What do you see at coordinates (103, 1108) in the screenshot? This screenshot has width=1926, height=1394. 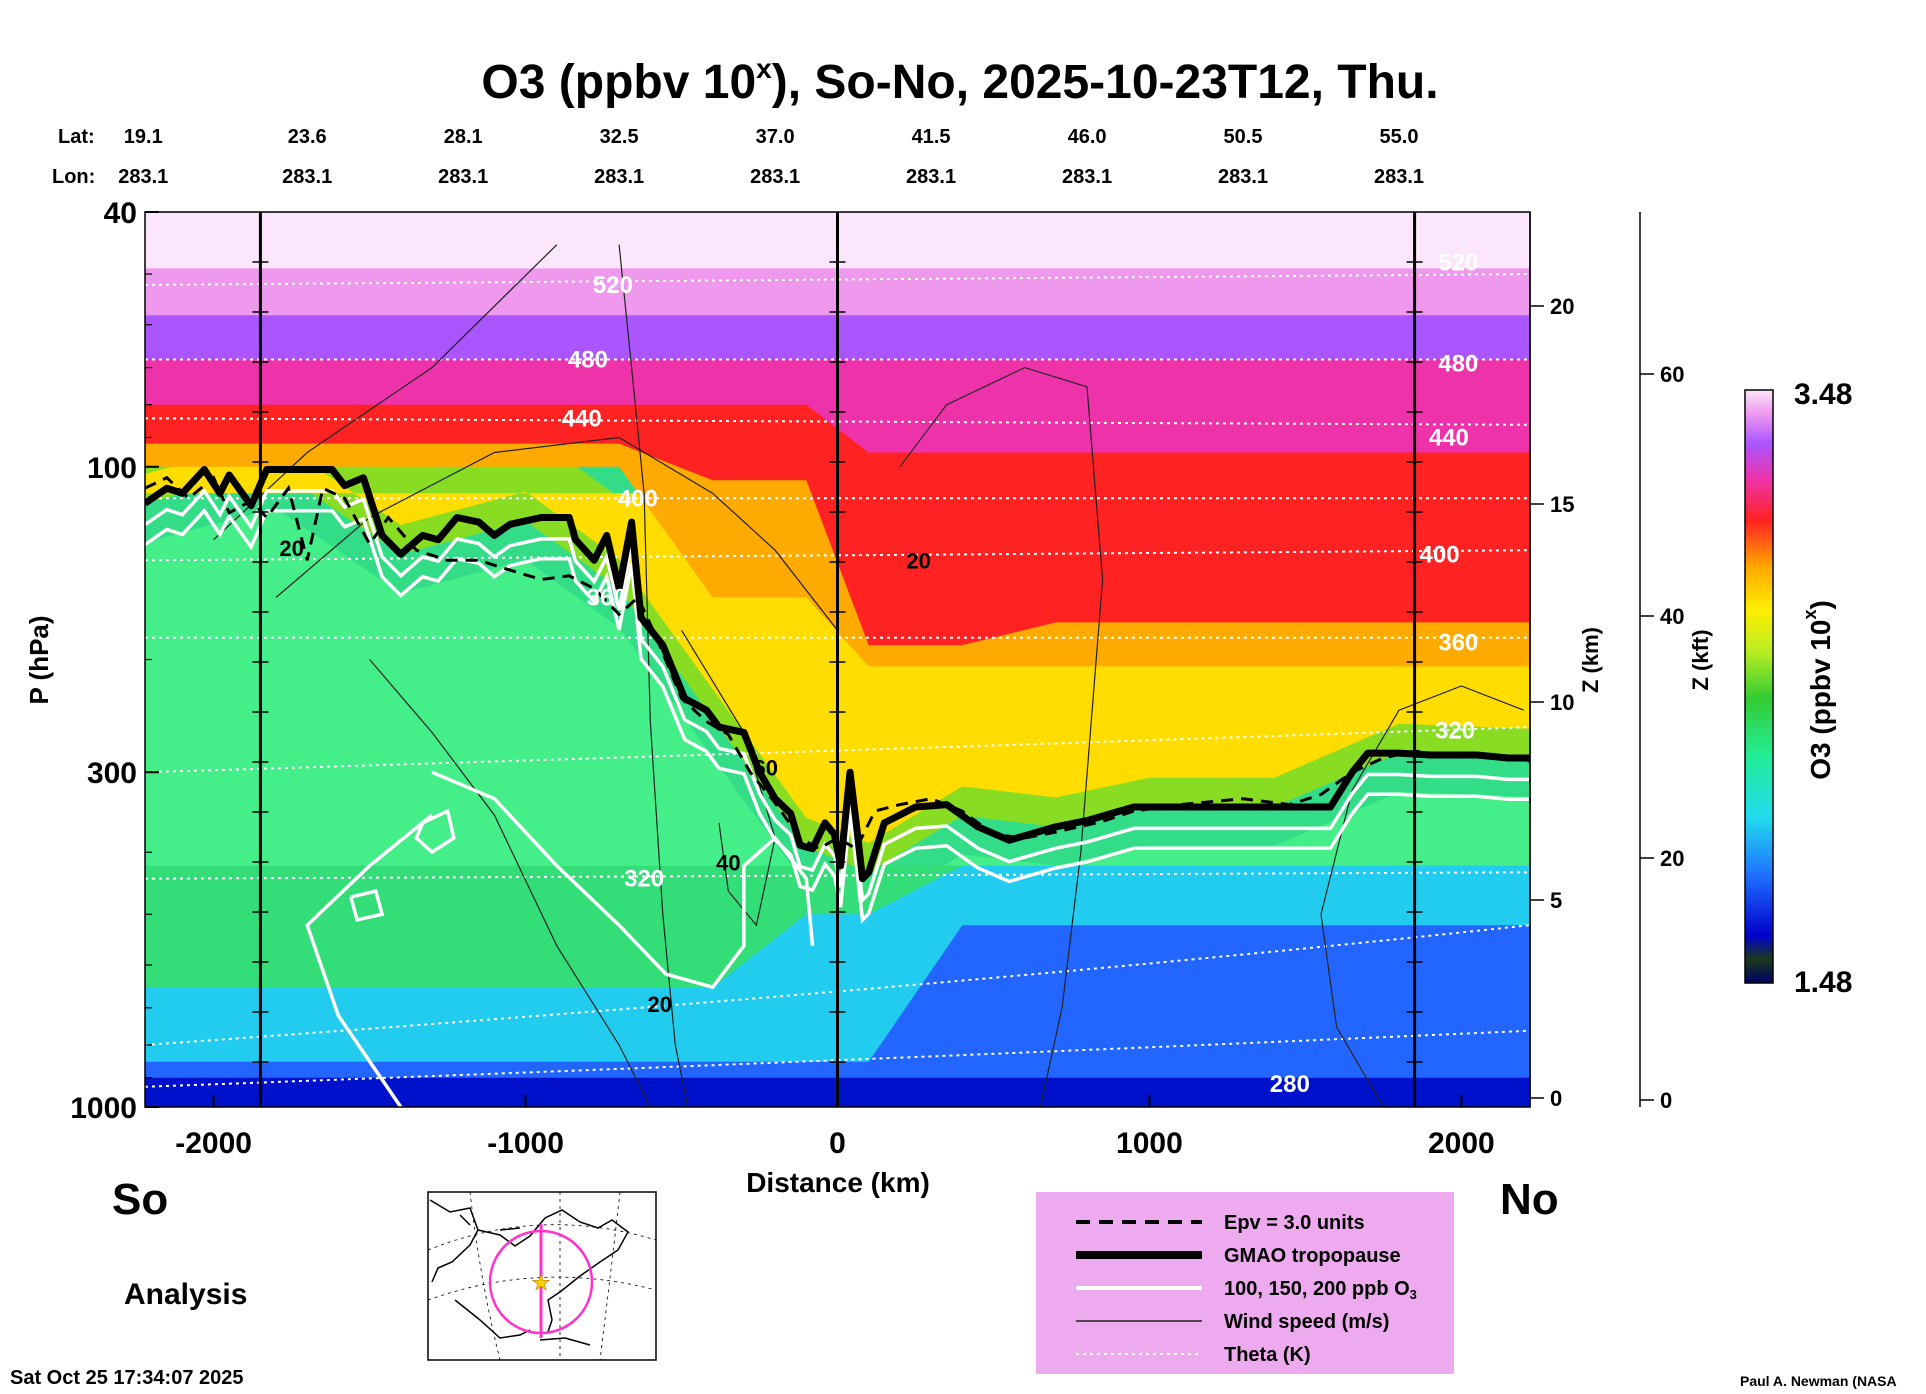 I see `y-tick-label-3: 1000` at bounding box center [103, 1108].